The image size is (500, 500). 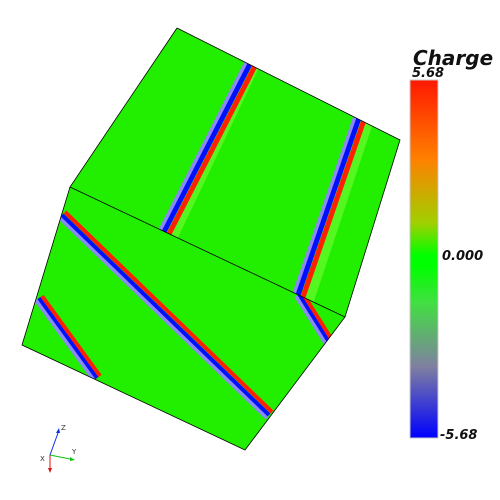 I want to click on legend-title: Charge, so click(x=453, y=58).